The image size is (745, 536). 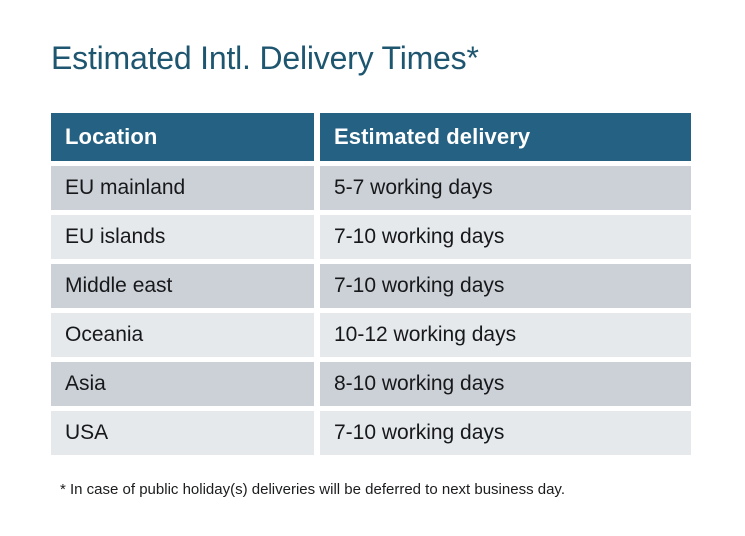 What do you see at coordinates (265, 58) in the screenshot?
I see `page-title: Estimated Intl. Delivery Times*` at bounding box center [265, 58].